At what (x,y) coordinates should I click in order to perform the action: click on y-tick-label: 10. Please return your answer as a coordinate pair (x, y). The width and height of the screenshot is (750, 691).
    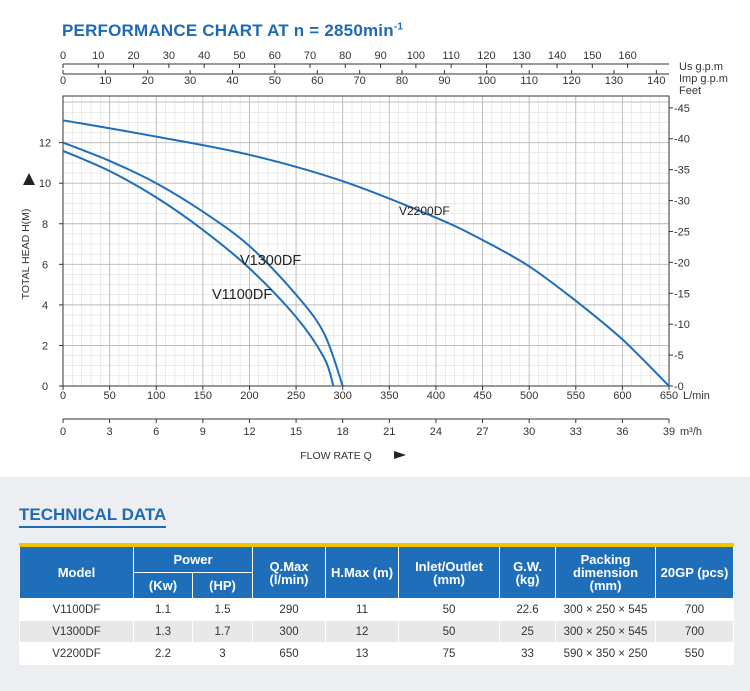
    Looking at the image, I should click on (45, 184).